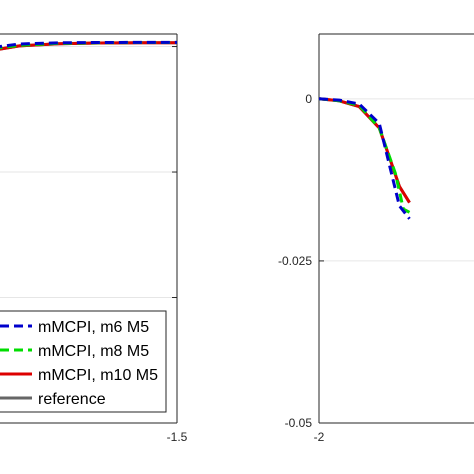 The width and height of the screenshot is (474, 474). What do you see at coordinates (319, 437) in the screenshot?
I see `x-tick-label: -2` at bounding box center [319, 437].